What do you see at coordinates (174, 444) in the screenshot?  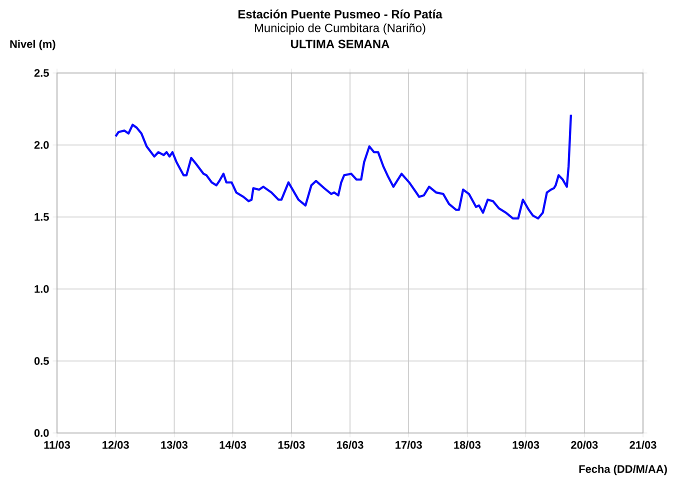 I see `x-tick-label: 13/03` at bounding box center [174, 444].